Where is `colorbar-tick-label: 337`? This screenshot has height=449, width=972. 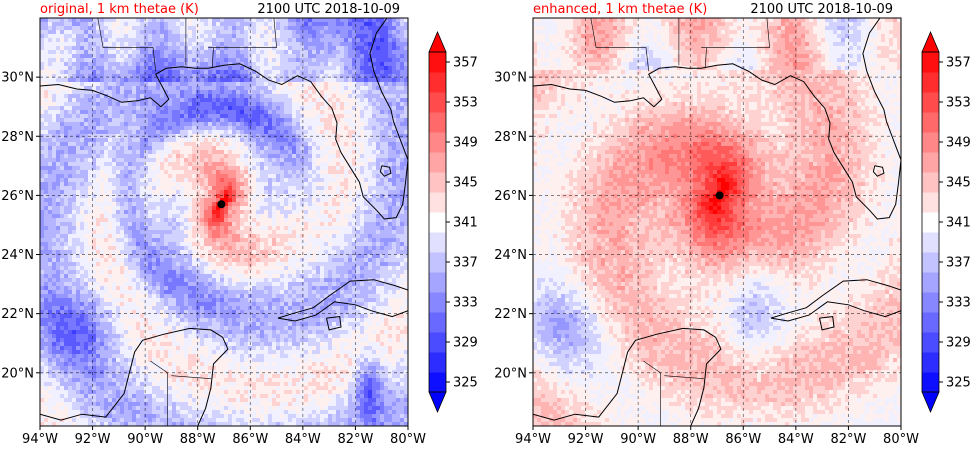
colorbar-tick-label: 337 is located at coordinates (465, 263).